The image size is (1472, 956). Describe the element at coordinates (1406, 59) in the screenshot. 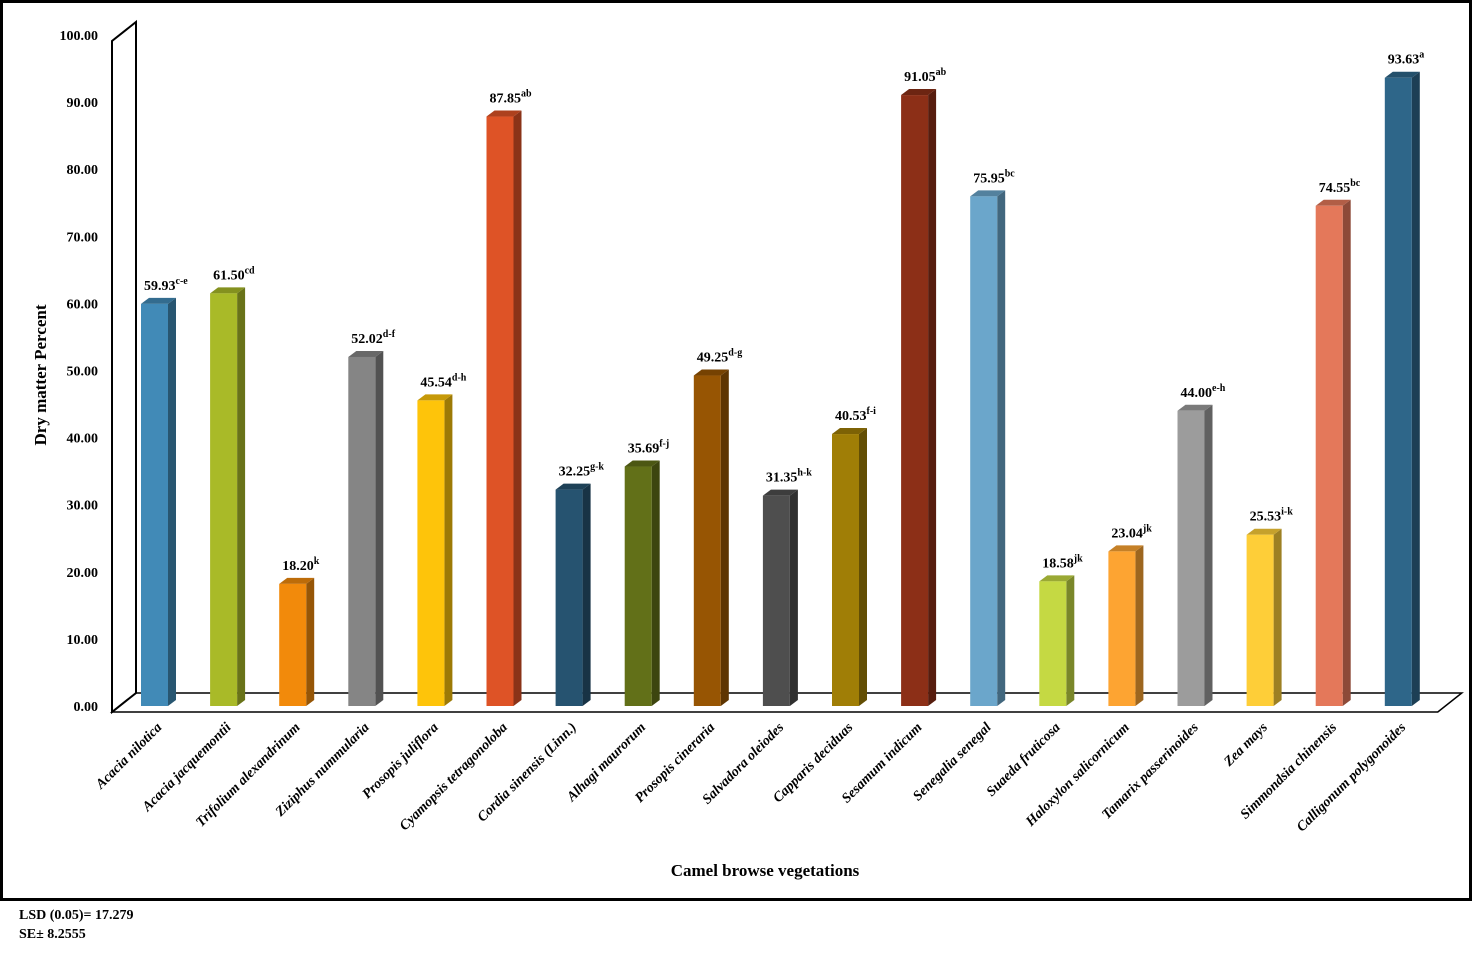

I see `bar-value-label: 93.63a` at that location.